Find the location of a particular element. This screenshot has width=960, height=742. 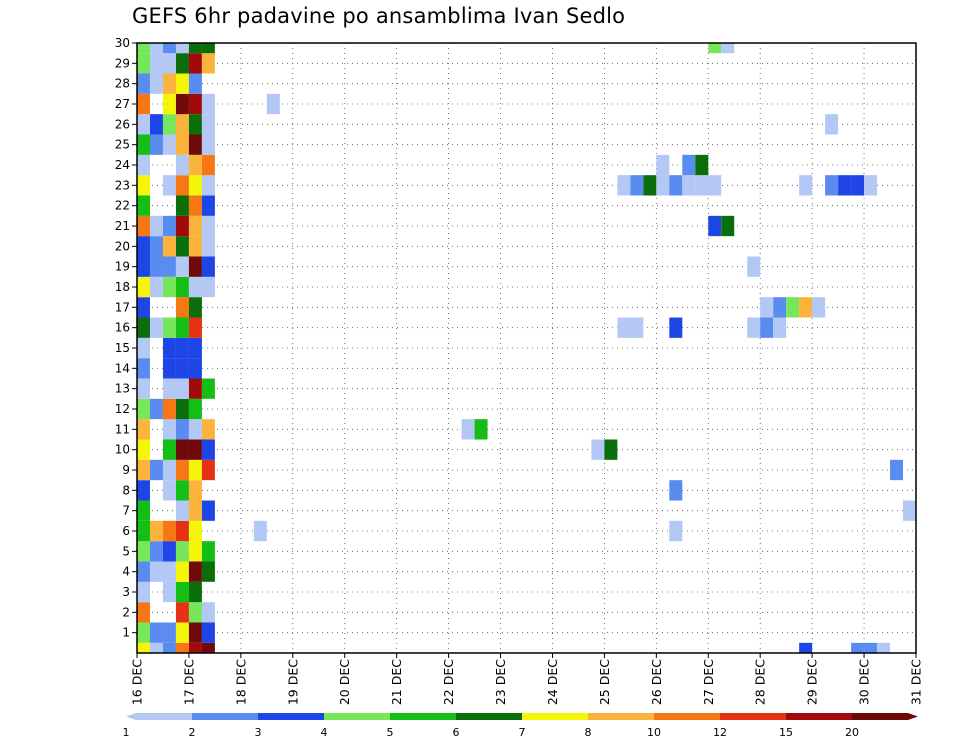

y-tick-label: 4 is located at coordinates (126, 572).